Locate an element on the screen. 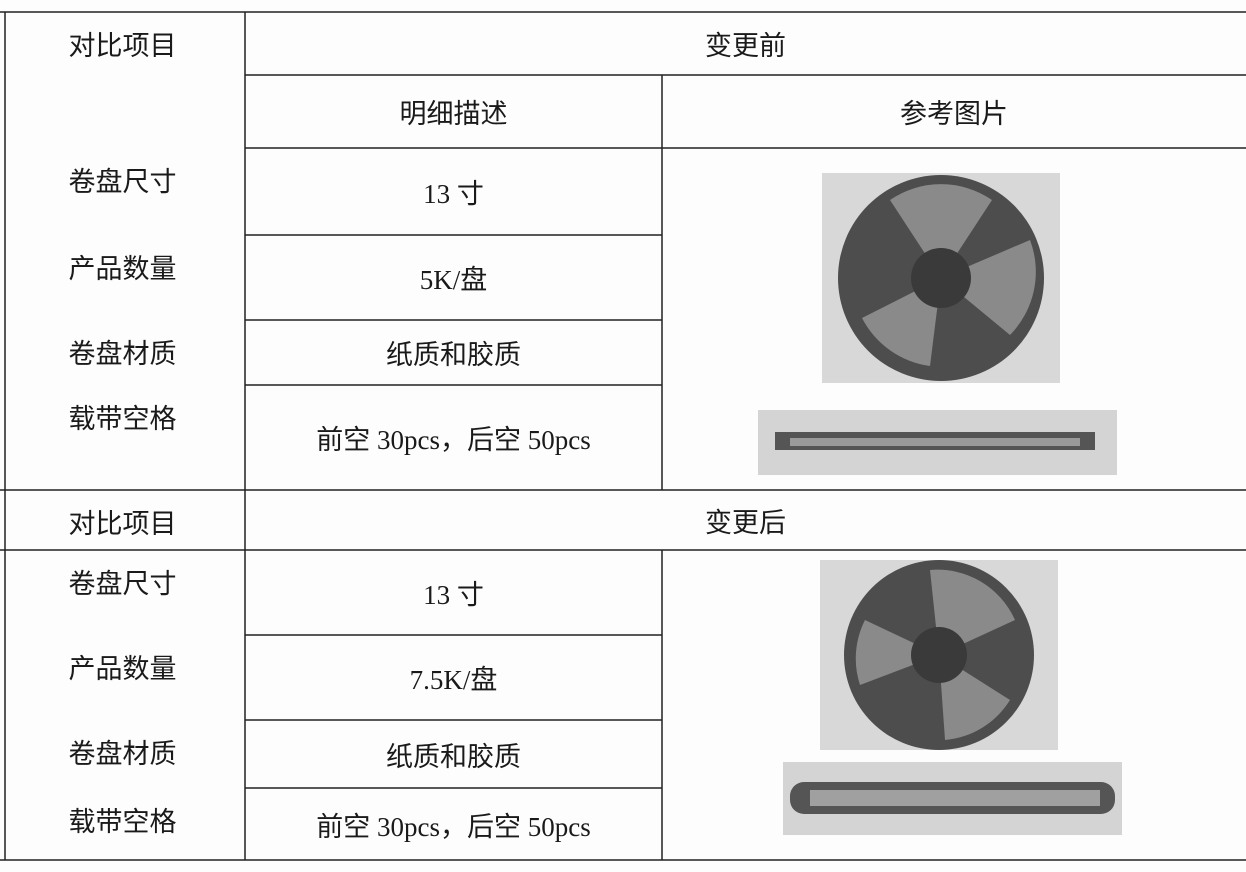 Image resolution: width=1246 pixels, height=872 pixels. column-header: 参考图片 is located at coordinates (954, 114).